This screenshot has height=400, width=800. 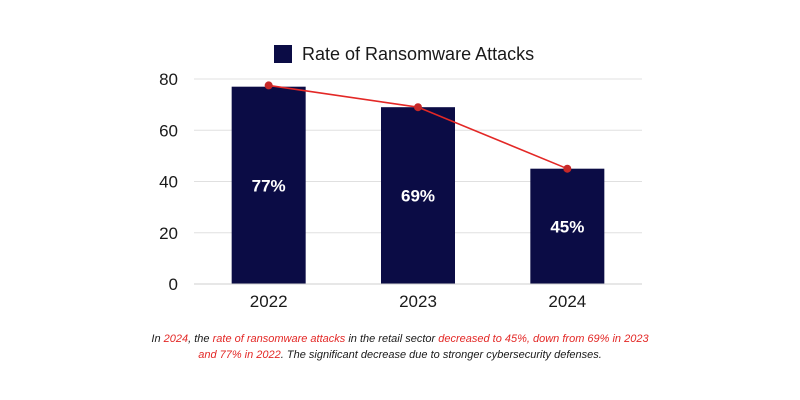 I want to click on x-tick-label: 2024, so click(x=567, y=301).